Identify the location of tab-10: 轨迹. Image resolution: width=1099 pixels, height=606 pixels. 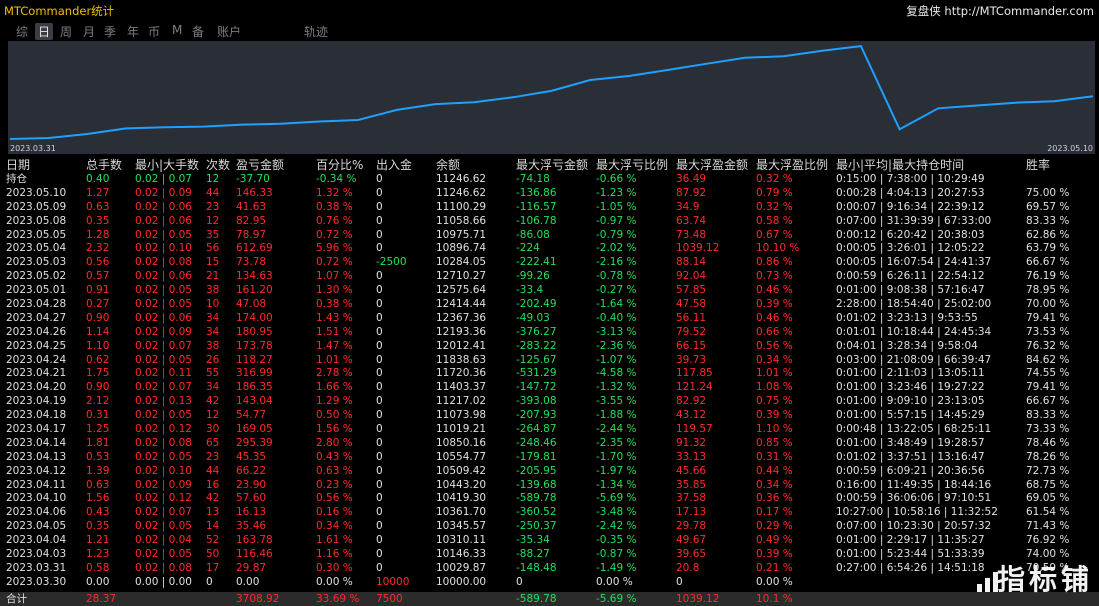
(316, 32).